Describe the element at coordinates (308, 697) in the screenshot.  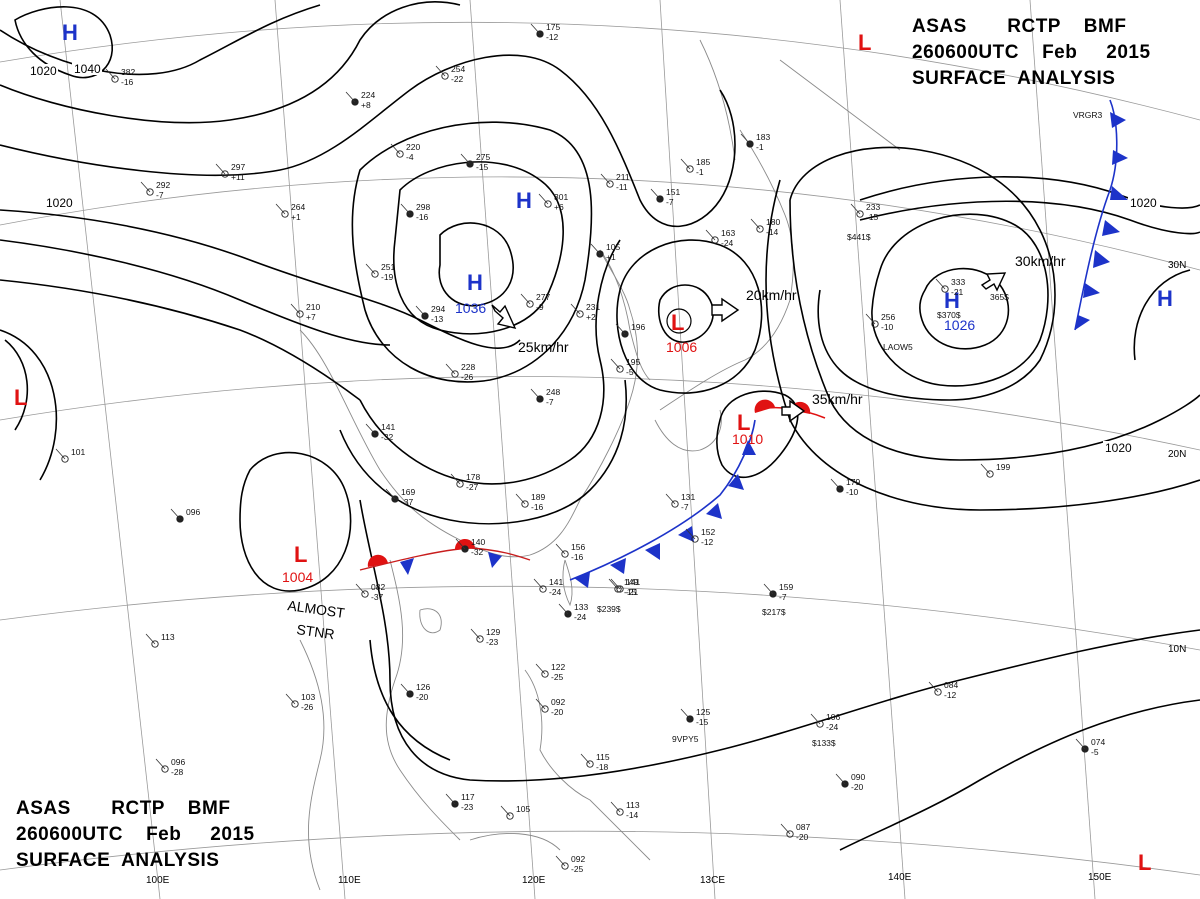
I see `station-pressure: 103` at that location.